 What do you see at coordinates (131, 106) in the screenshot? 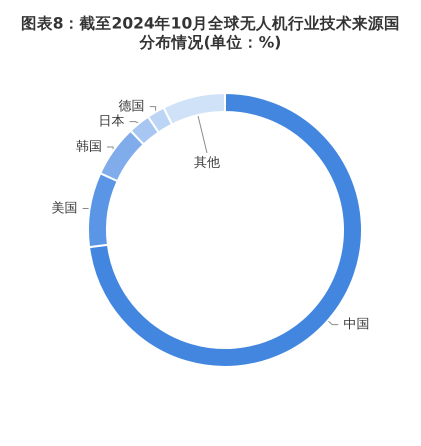
I see `slice-label: 德国` at bounding box center [131, 106].